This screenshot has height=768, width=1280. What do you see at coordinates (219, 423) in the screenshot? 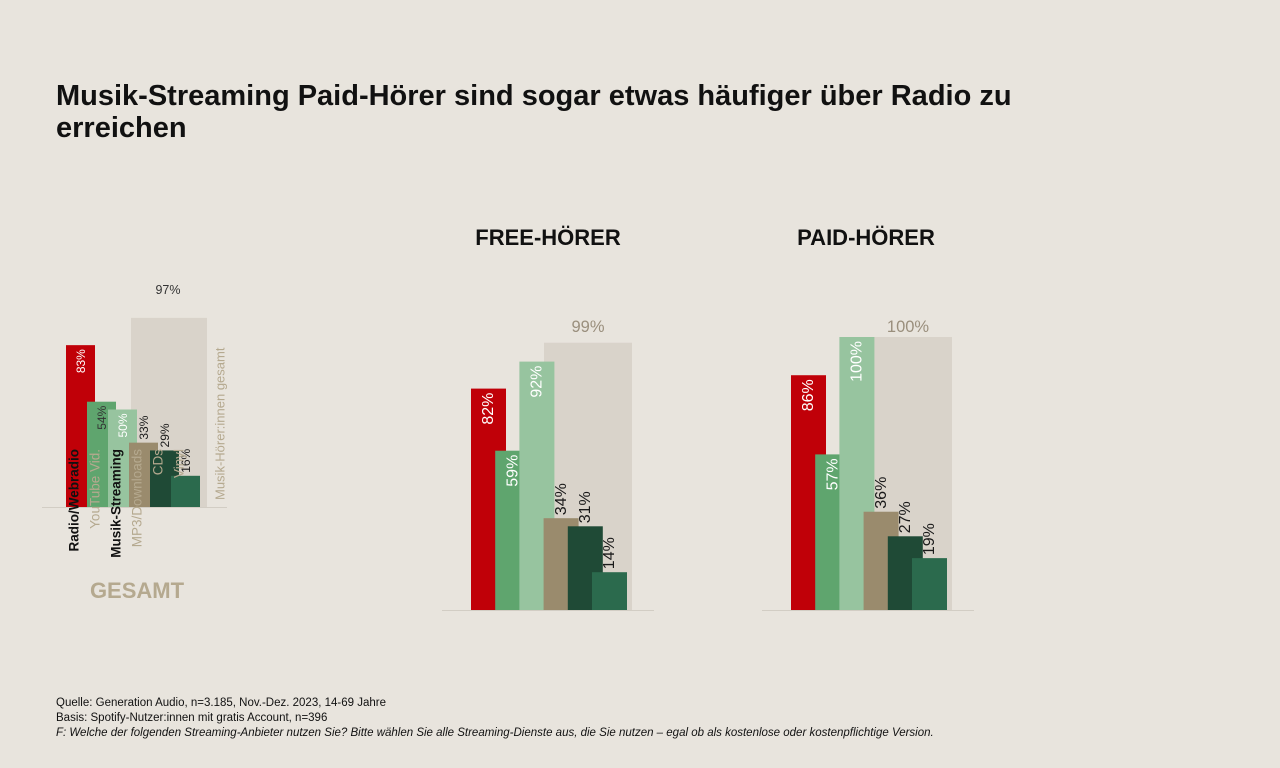
I see `total-series-label: Musik-Hörer:innen gesamt` at bounding box center [219, 423].